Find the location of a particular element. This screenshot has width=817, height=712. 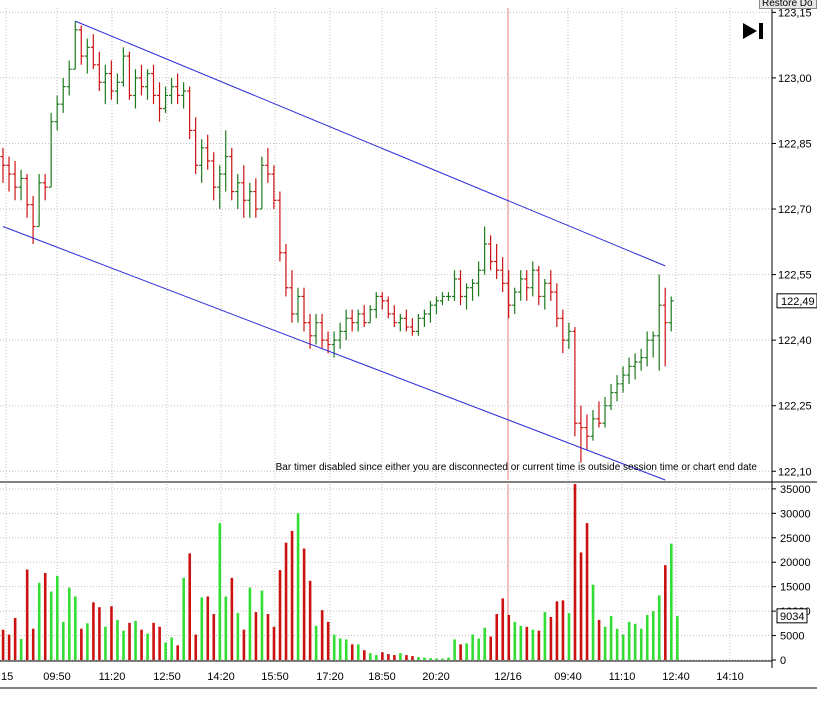

last-price-label: 122,49 is located at coordinates (798, 302).